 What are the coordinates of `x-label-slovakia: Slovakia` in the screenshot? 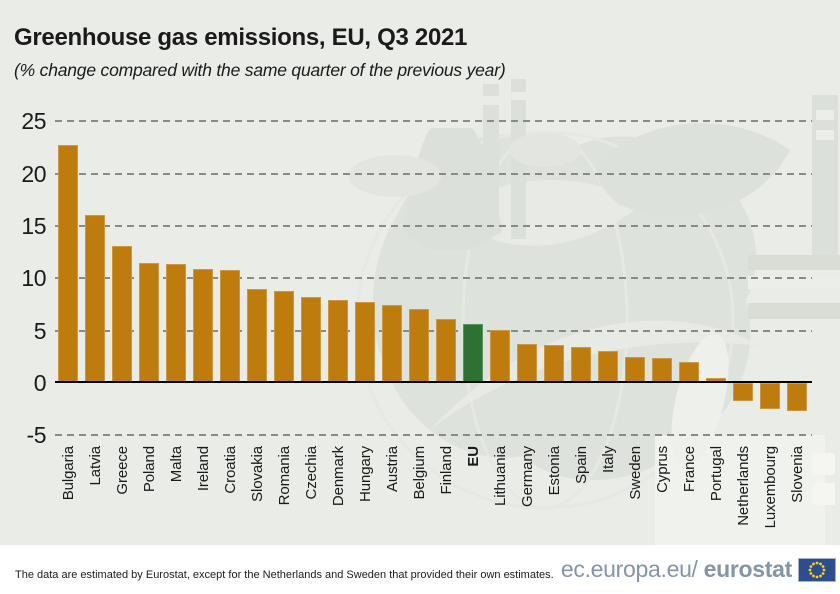 It's located at (257, 474).